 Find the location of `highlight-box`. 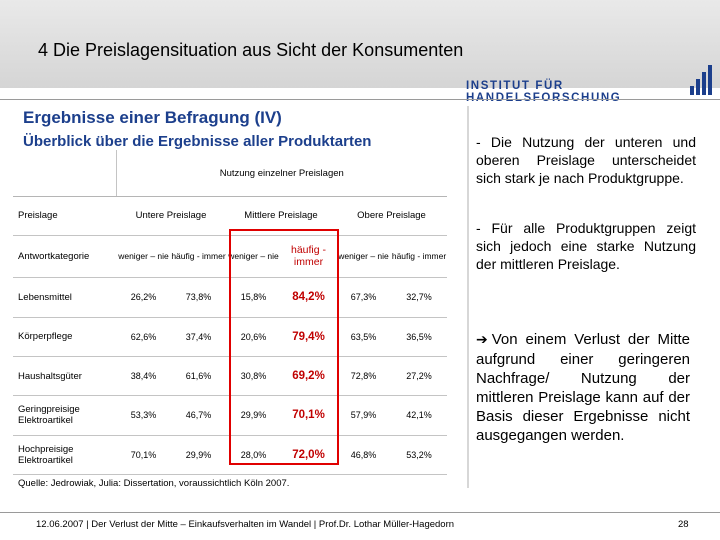

highlight-box is located at coordinates (284, 347).